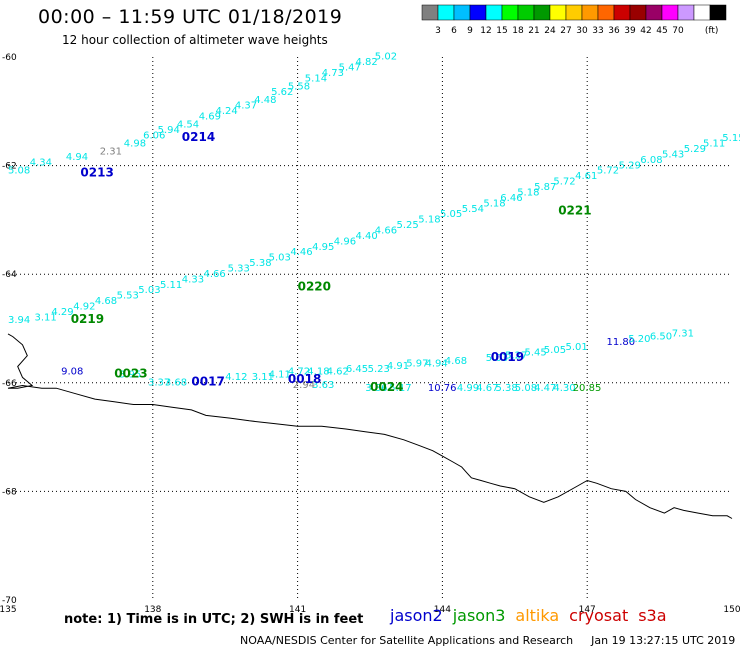 Image resolution: width=740 pixels, height=650 pixels. What do you see at coordinates (236, 377) in the screenshot?
I see `wave-height-value: 4.12` at bounding box center [236, 377].